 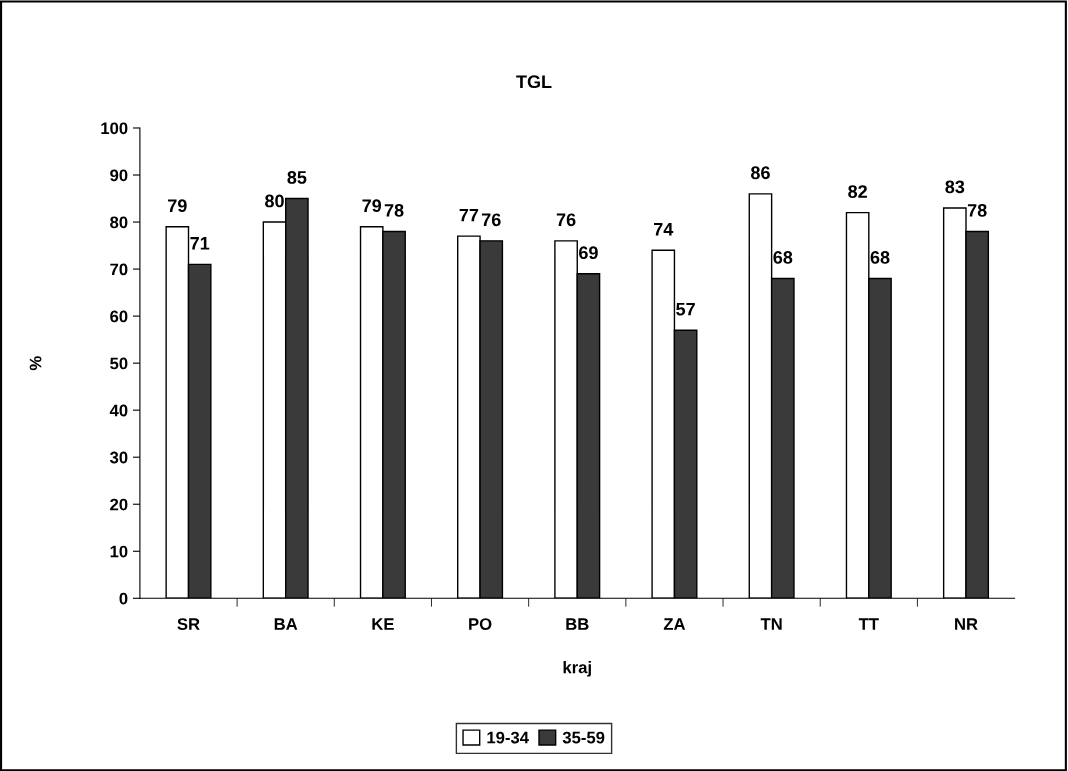 What do you see at coordinates (114, 128) in the screenshot?
I see `y-tick-label: 100` at bounding box center [114, 128].